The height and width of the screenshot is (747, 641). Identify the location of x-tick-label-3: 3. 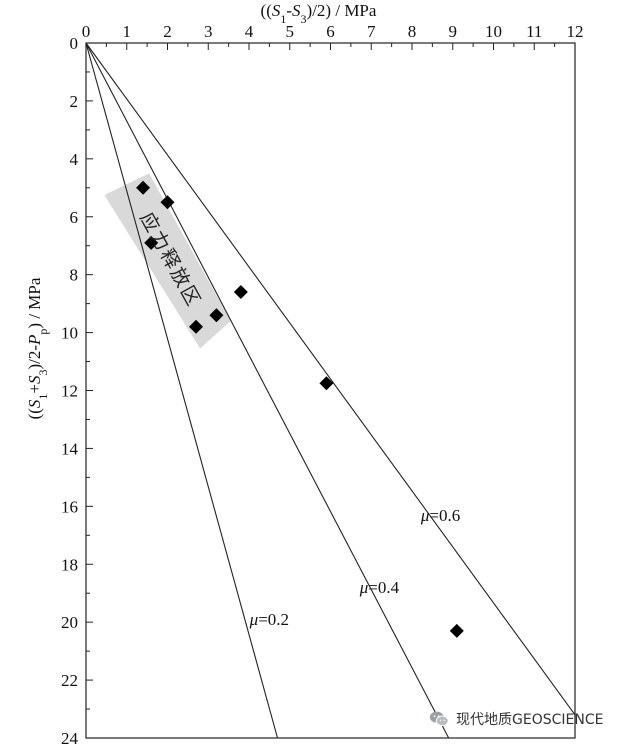
(208, 31).